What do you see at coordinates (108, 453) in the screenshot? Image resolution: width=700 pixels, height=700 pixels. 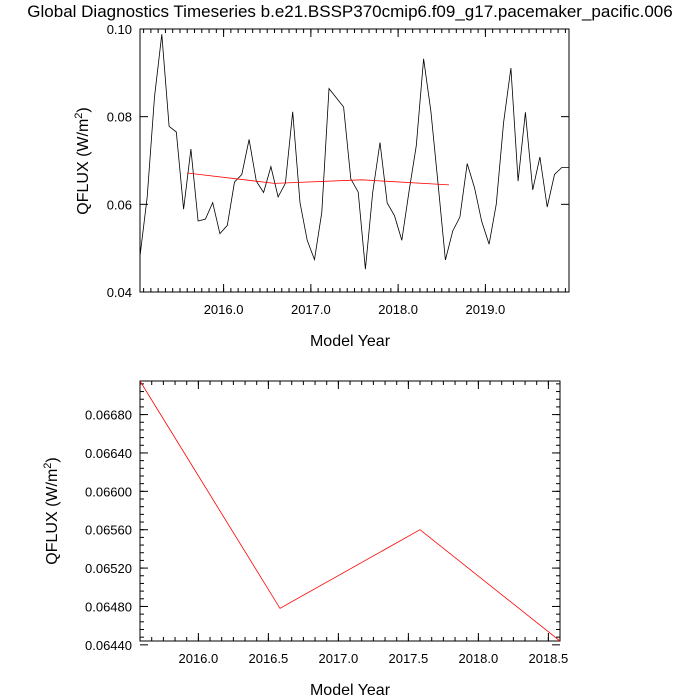 I see `y-tick-label: 0.06640` at bounding box center [108, 453].